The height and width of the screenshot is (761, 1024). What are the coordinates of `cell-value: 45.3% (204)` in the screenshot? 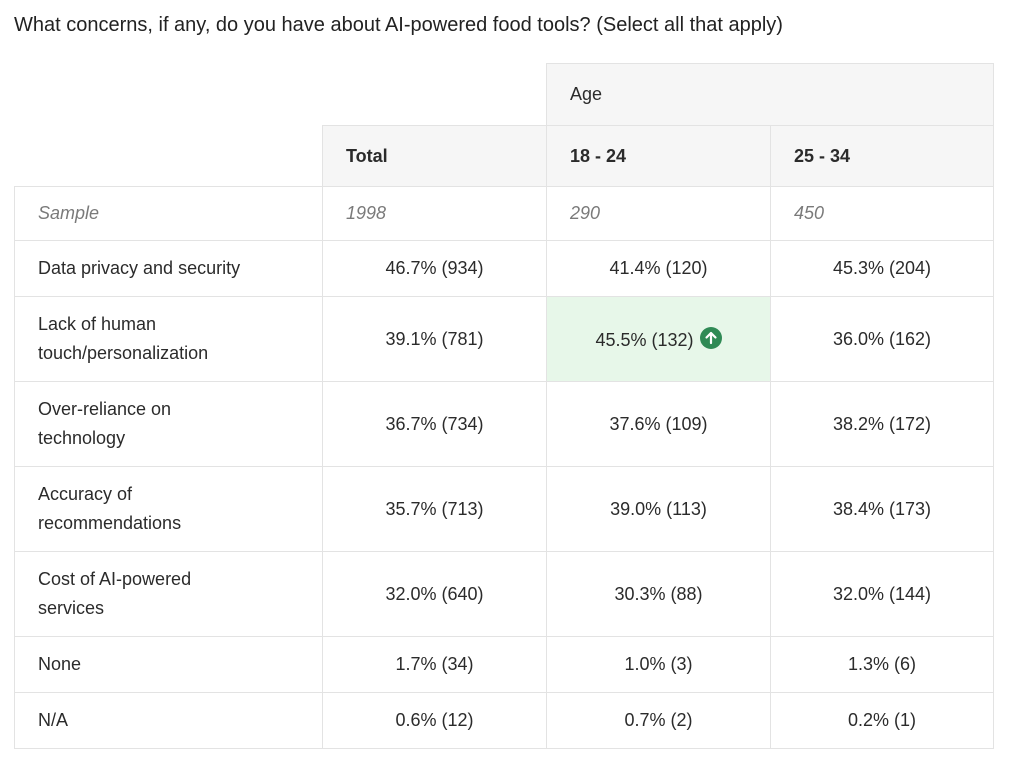 It's located at (882, 268).